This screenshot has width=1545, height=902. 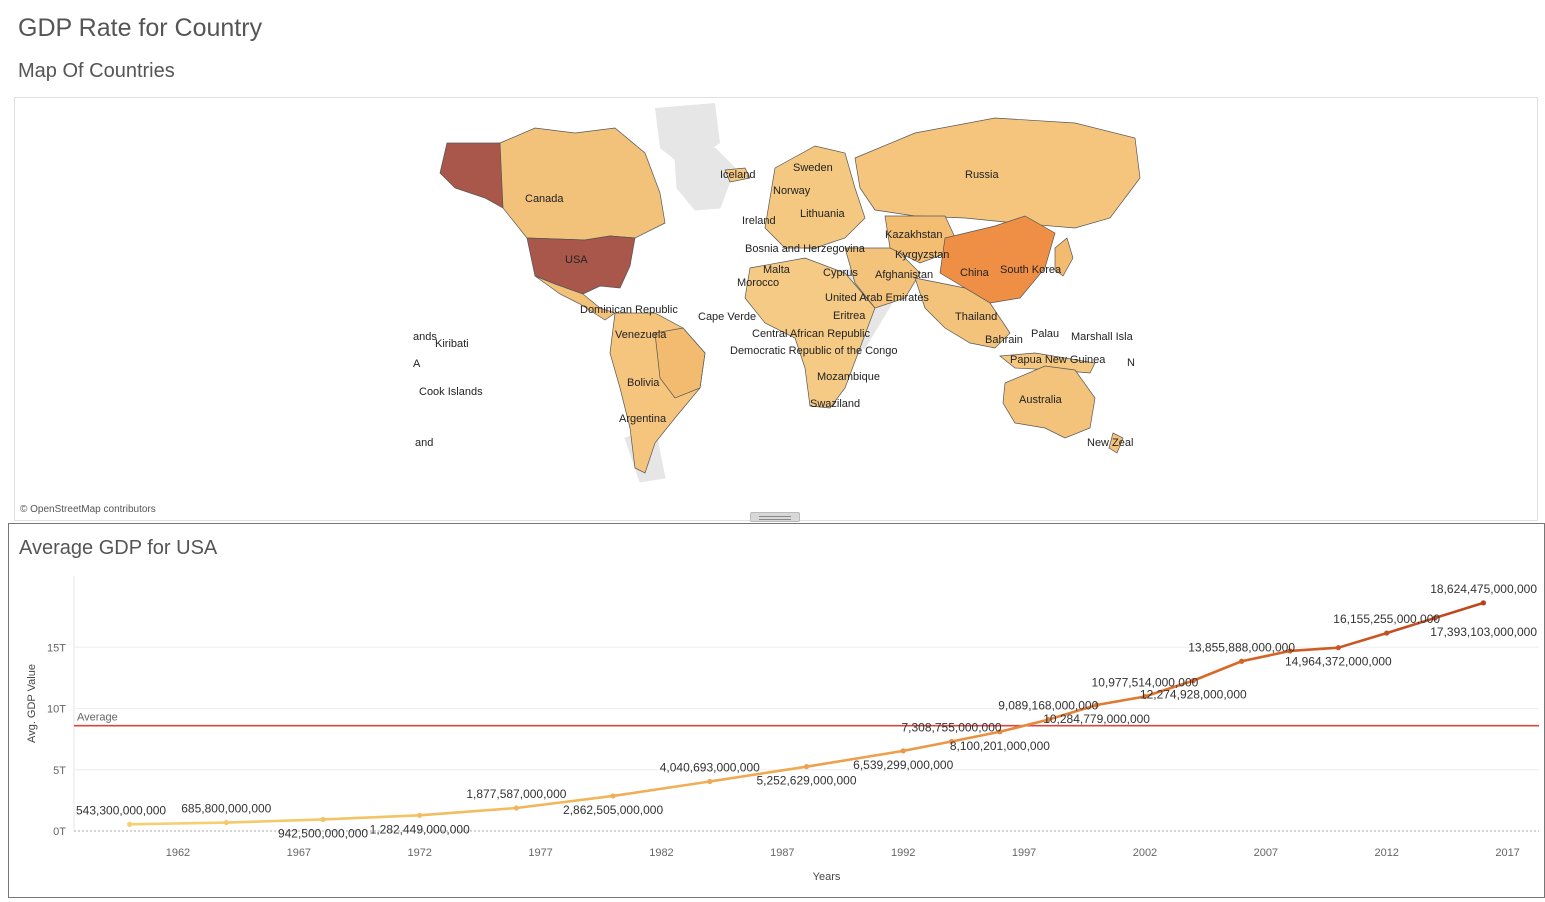 I want to click on country-africa, so click(x=810, y=333).